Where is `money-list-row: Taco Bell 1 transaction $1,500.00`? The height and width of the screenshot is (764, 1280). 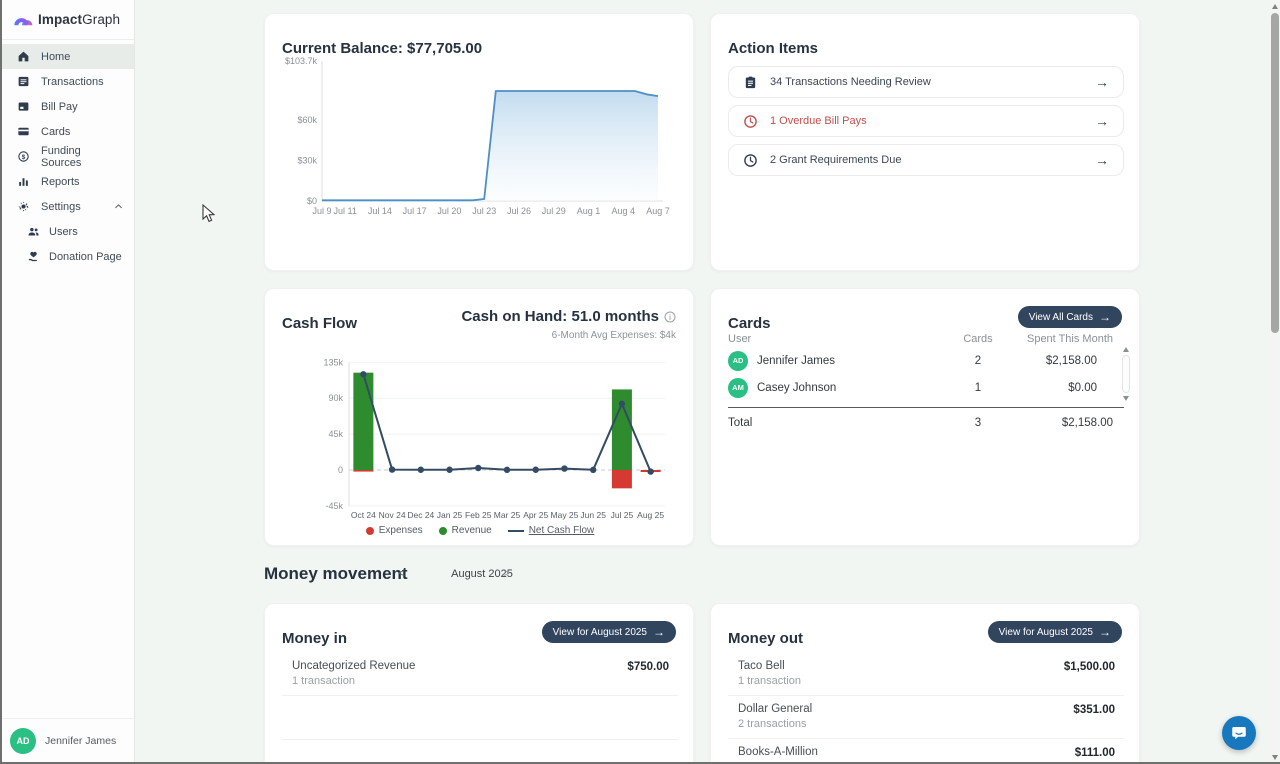 money-list-row: Taco Bell 1 transaction $1,500.00 is located at coordinates (926, 674).